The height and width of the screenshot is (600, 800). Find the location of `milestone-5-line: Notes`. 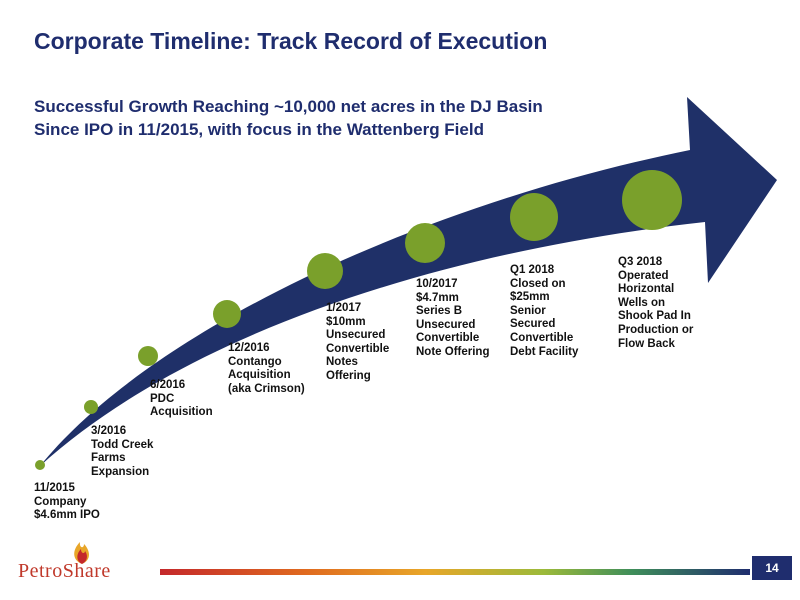

milestone-5-line: Notes is located at coordinates (342, 362).